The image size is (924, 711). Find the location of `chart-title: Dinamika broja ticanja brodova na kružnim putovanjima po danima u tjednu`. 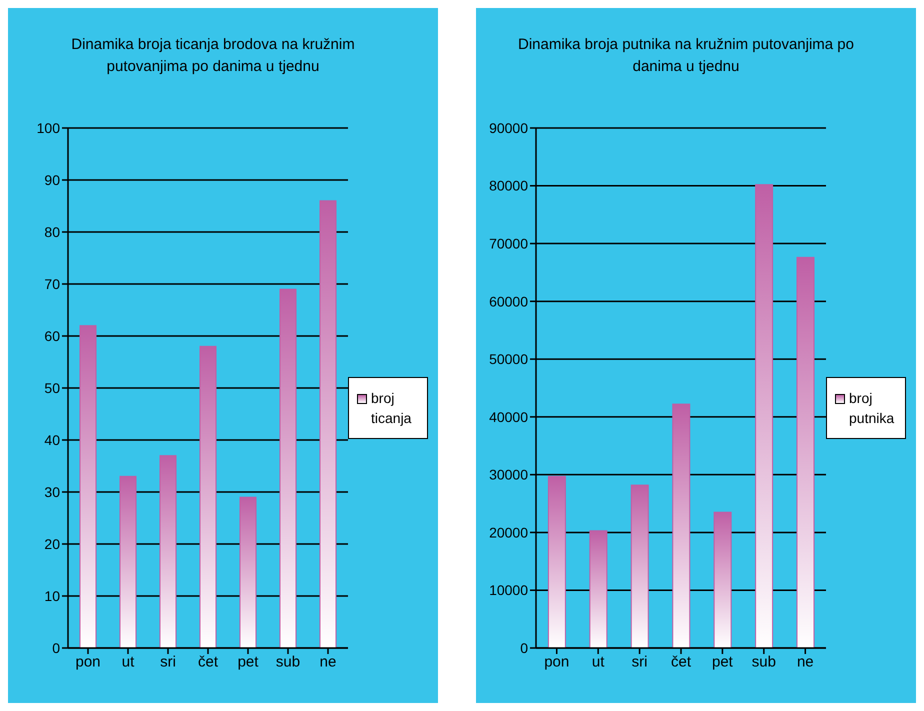

chart-title: Dinamika broja ticanja brodova na kružnim putovanjima po danima u tjednu is located at coordinates (213, 56).